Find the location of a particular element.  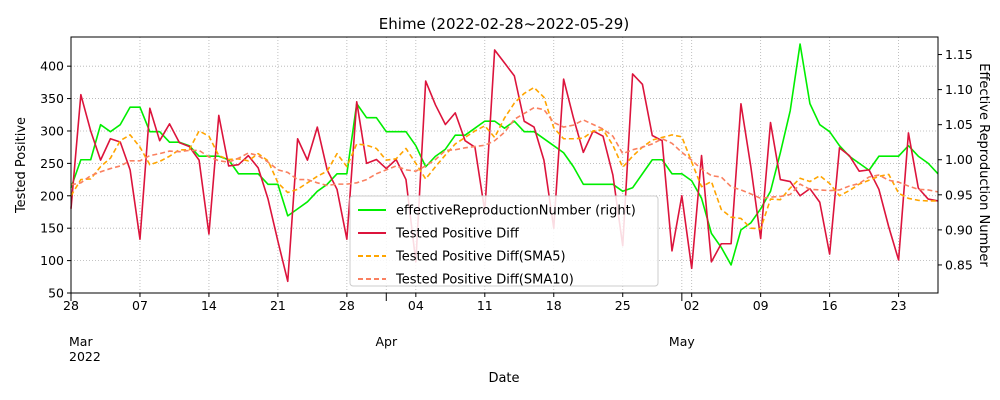

month-label: Mar is located at coordinates (81, 341).